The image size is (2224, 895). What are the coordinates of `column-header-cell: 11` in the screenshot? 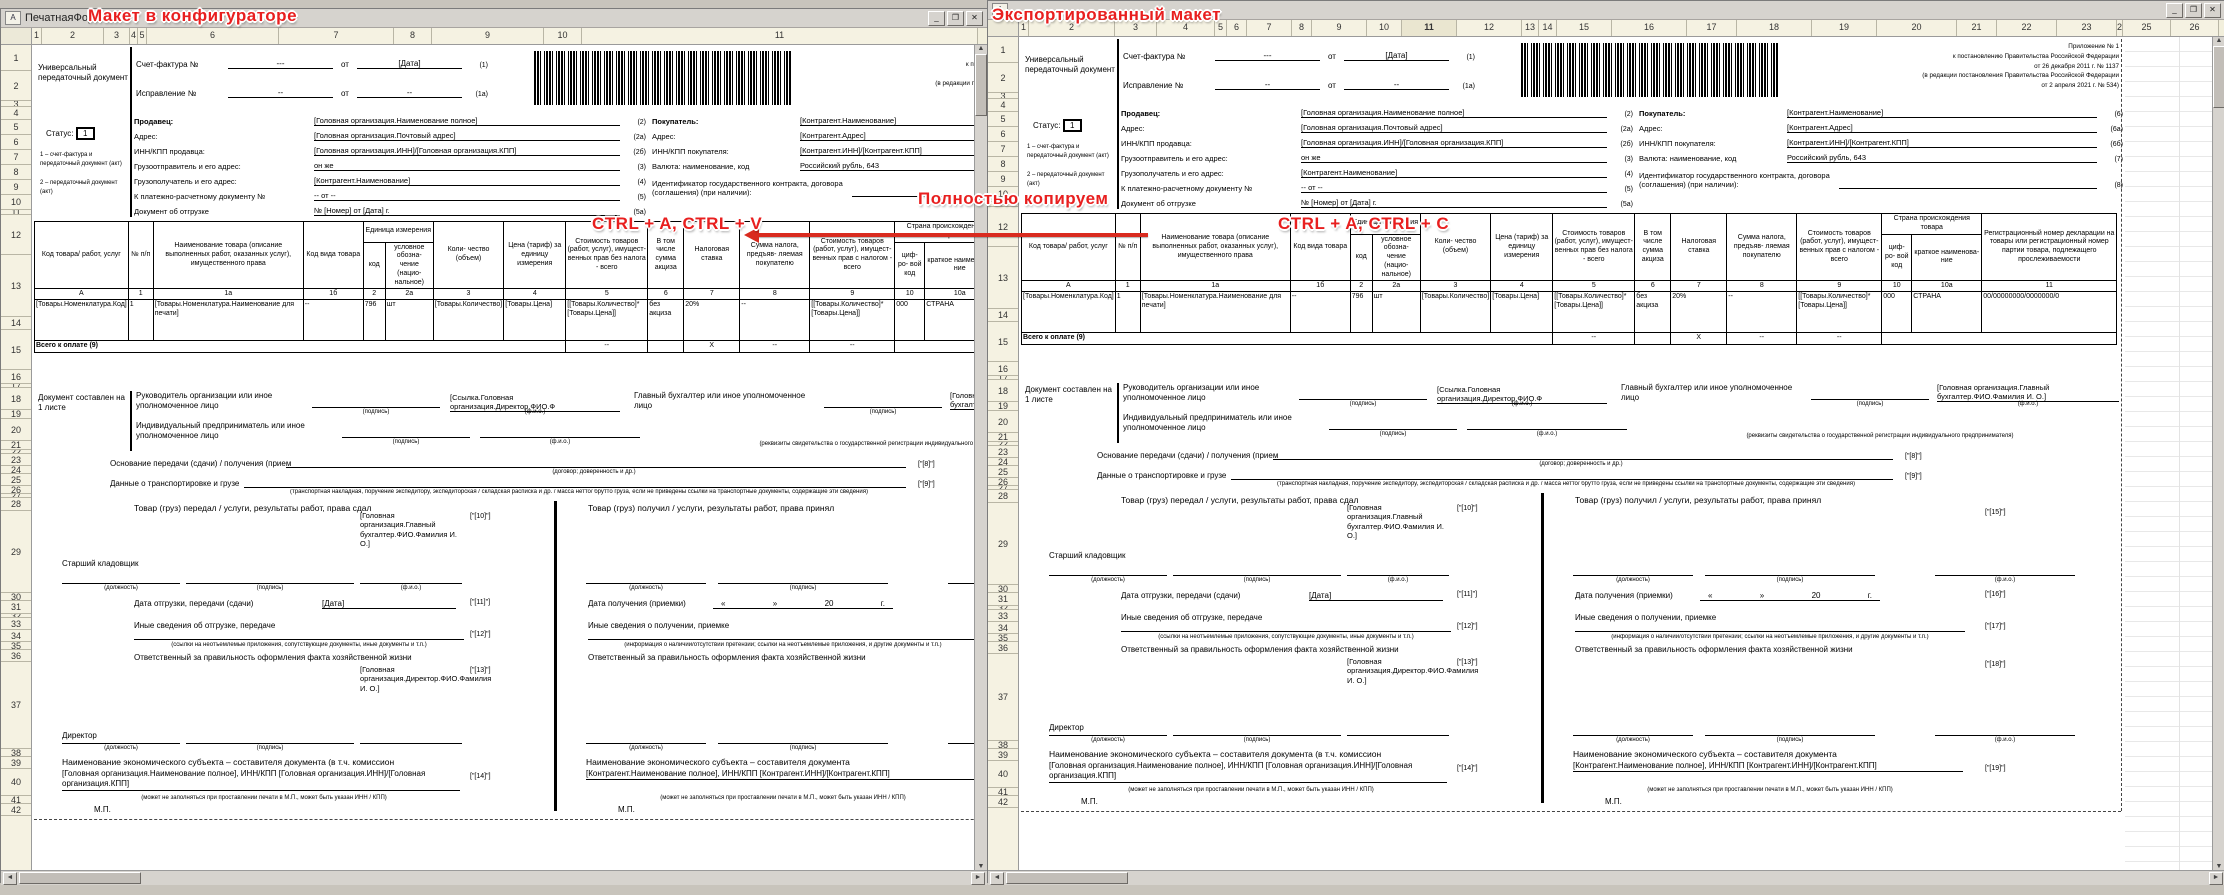 It's located at (780, 36).